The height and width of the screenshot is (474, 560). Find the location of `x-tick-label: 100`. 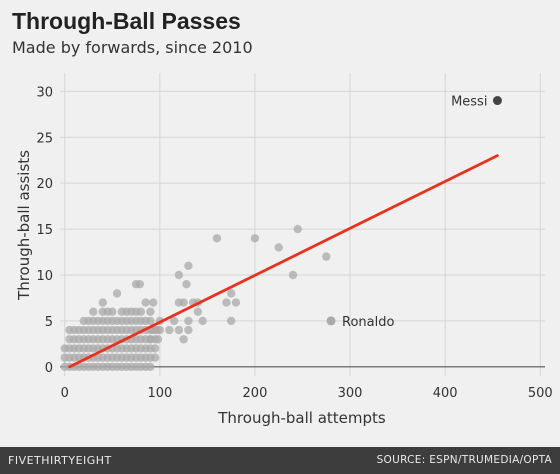

x-tick-label: 100 is located at coordinates (159, 393).